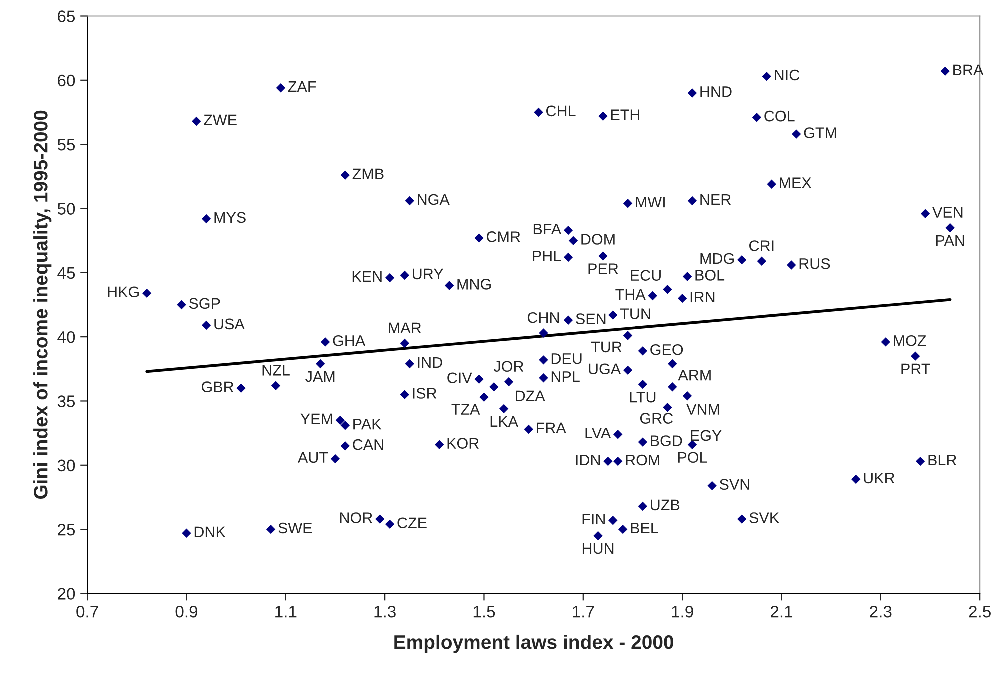 This screenshot has width=995, height=677. What do you see at coordinates (881, 612) in the screenshot?
I see `x-tick-label: 2.3` at bounding box center [881, 612].